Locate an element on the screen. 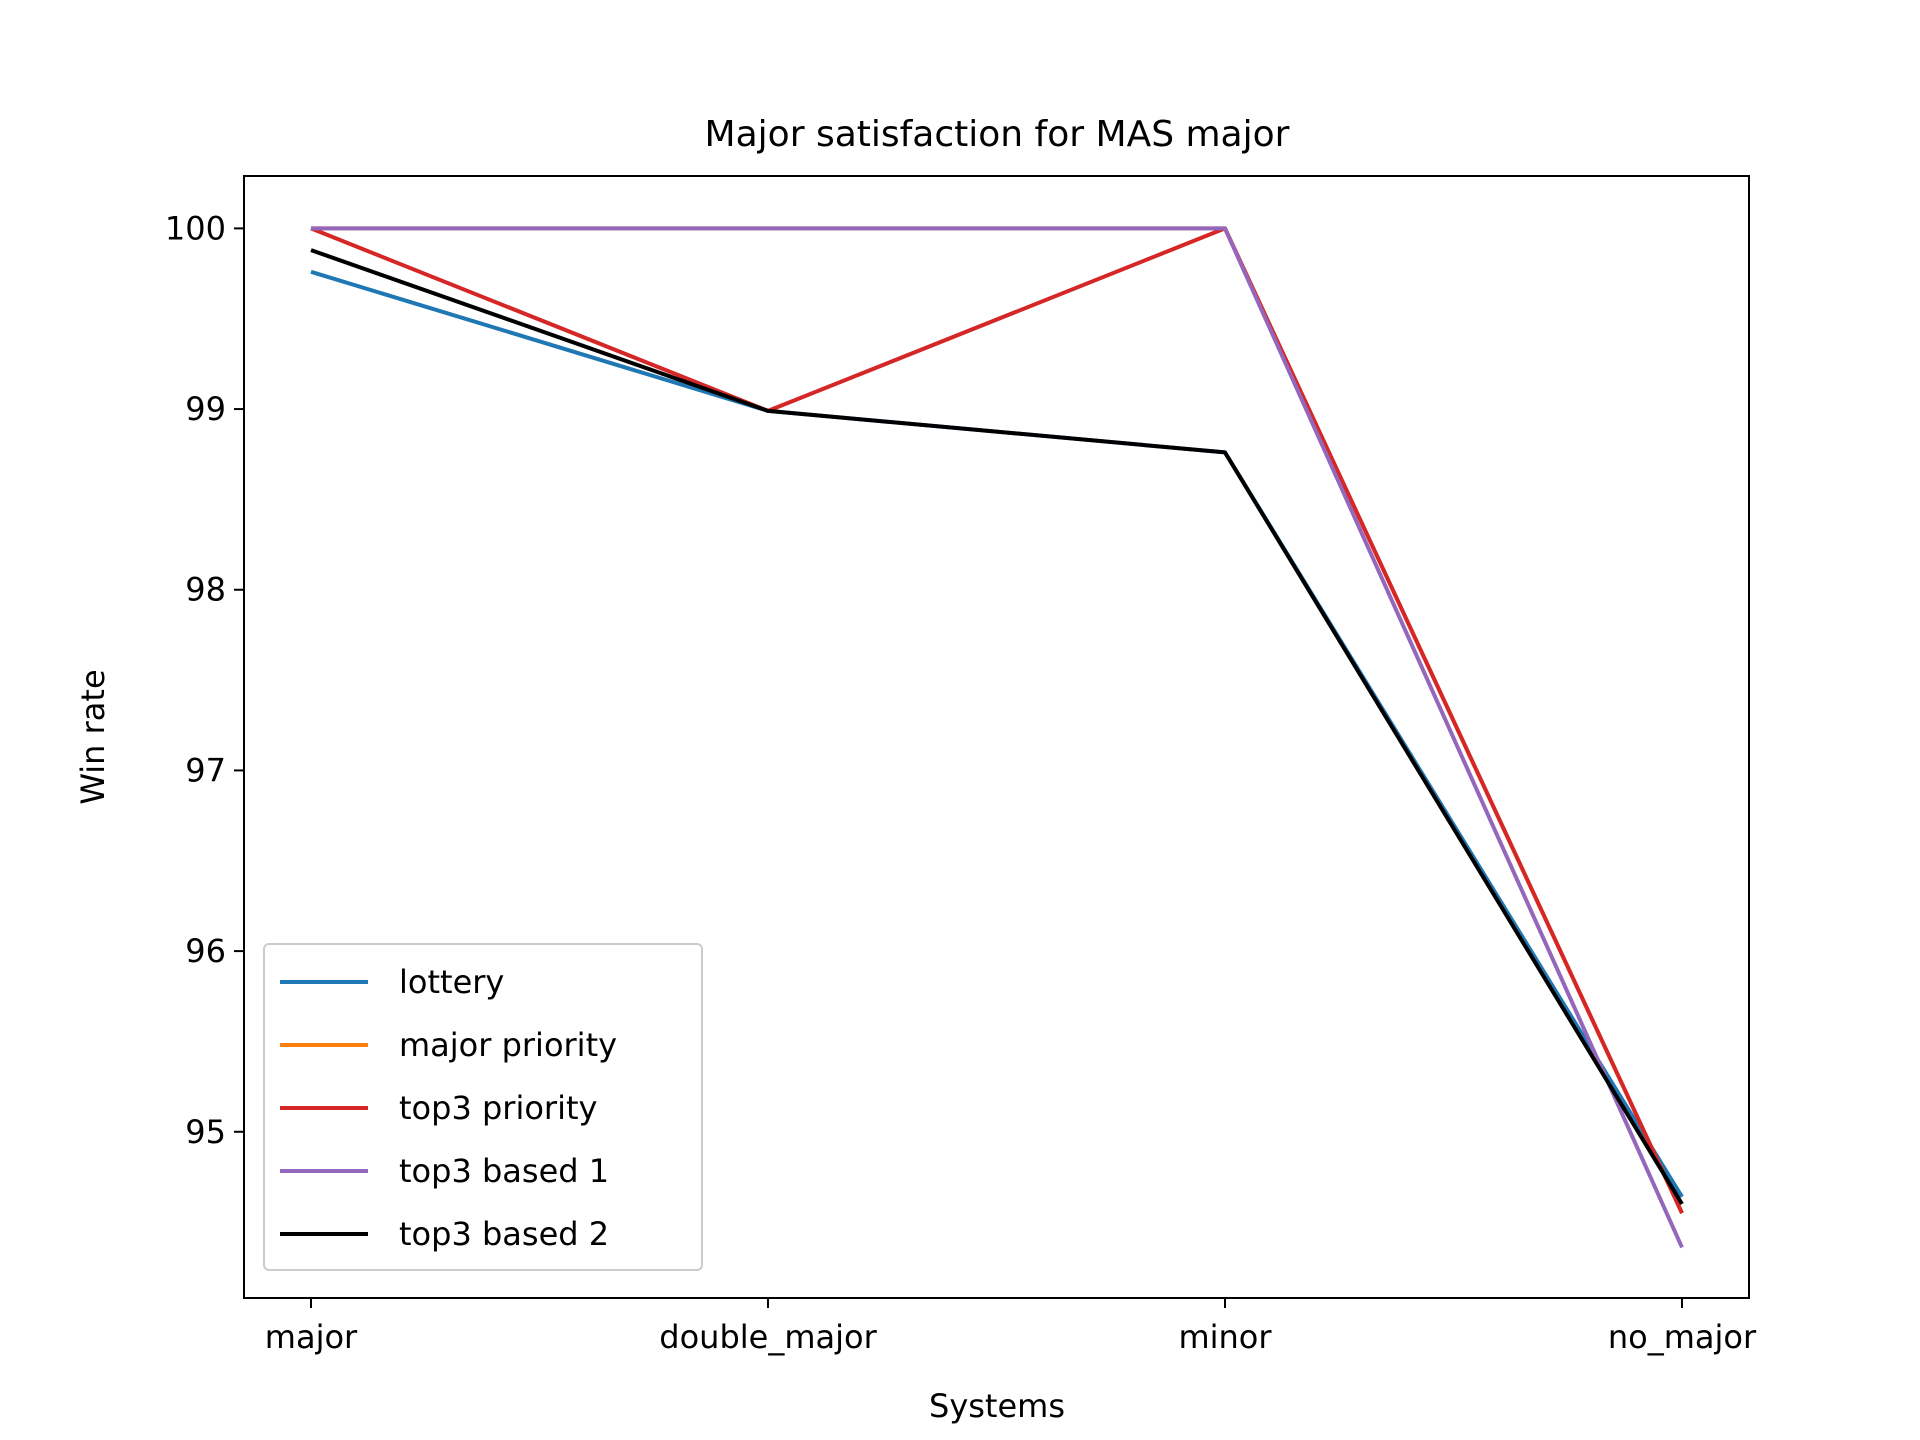  y-tick-label: 97 is located at coordinates (205, 770).